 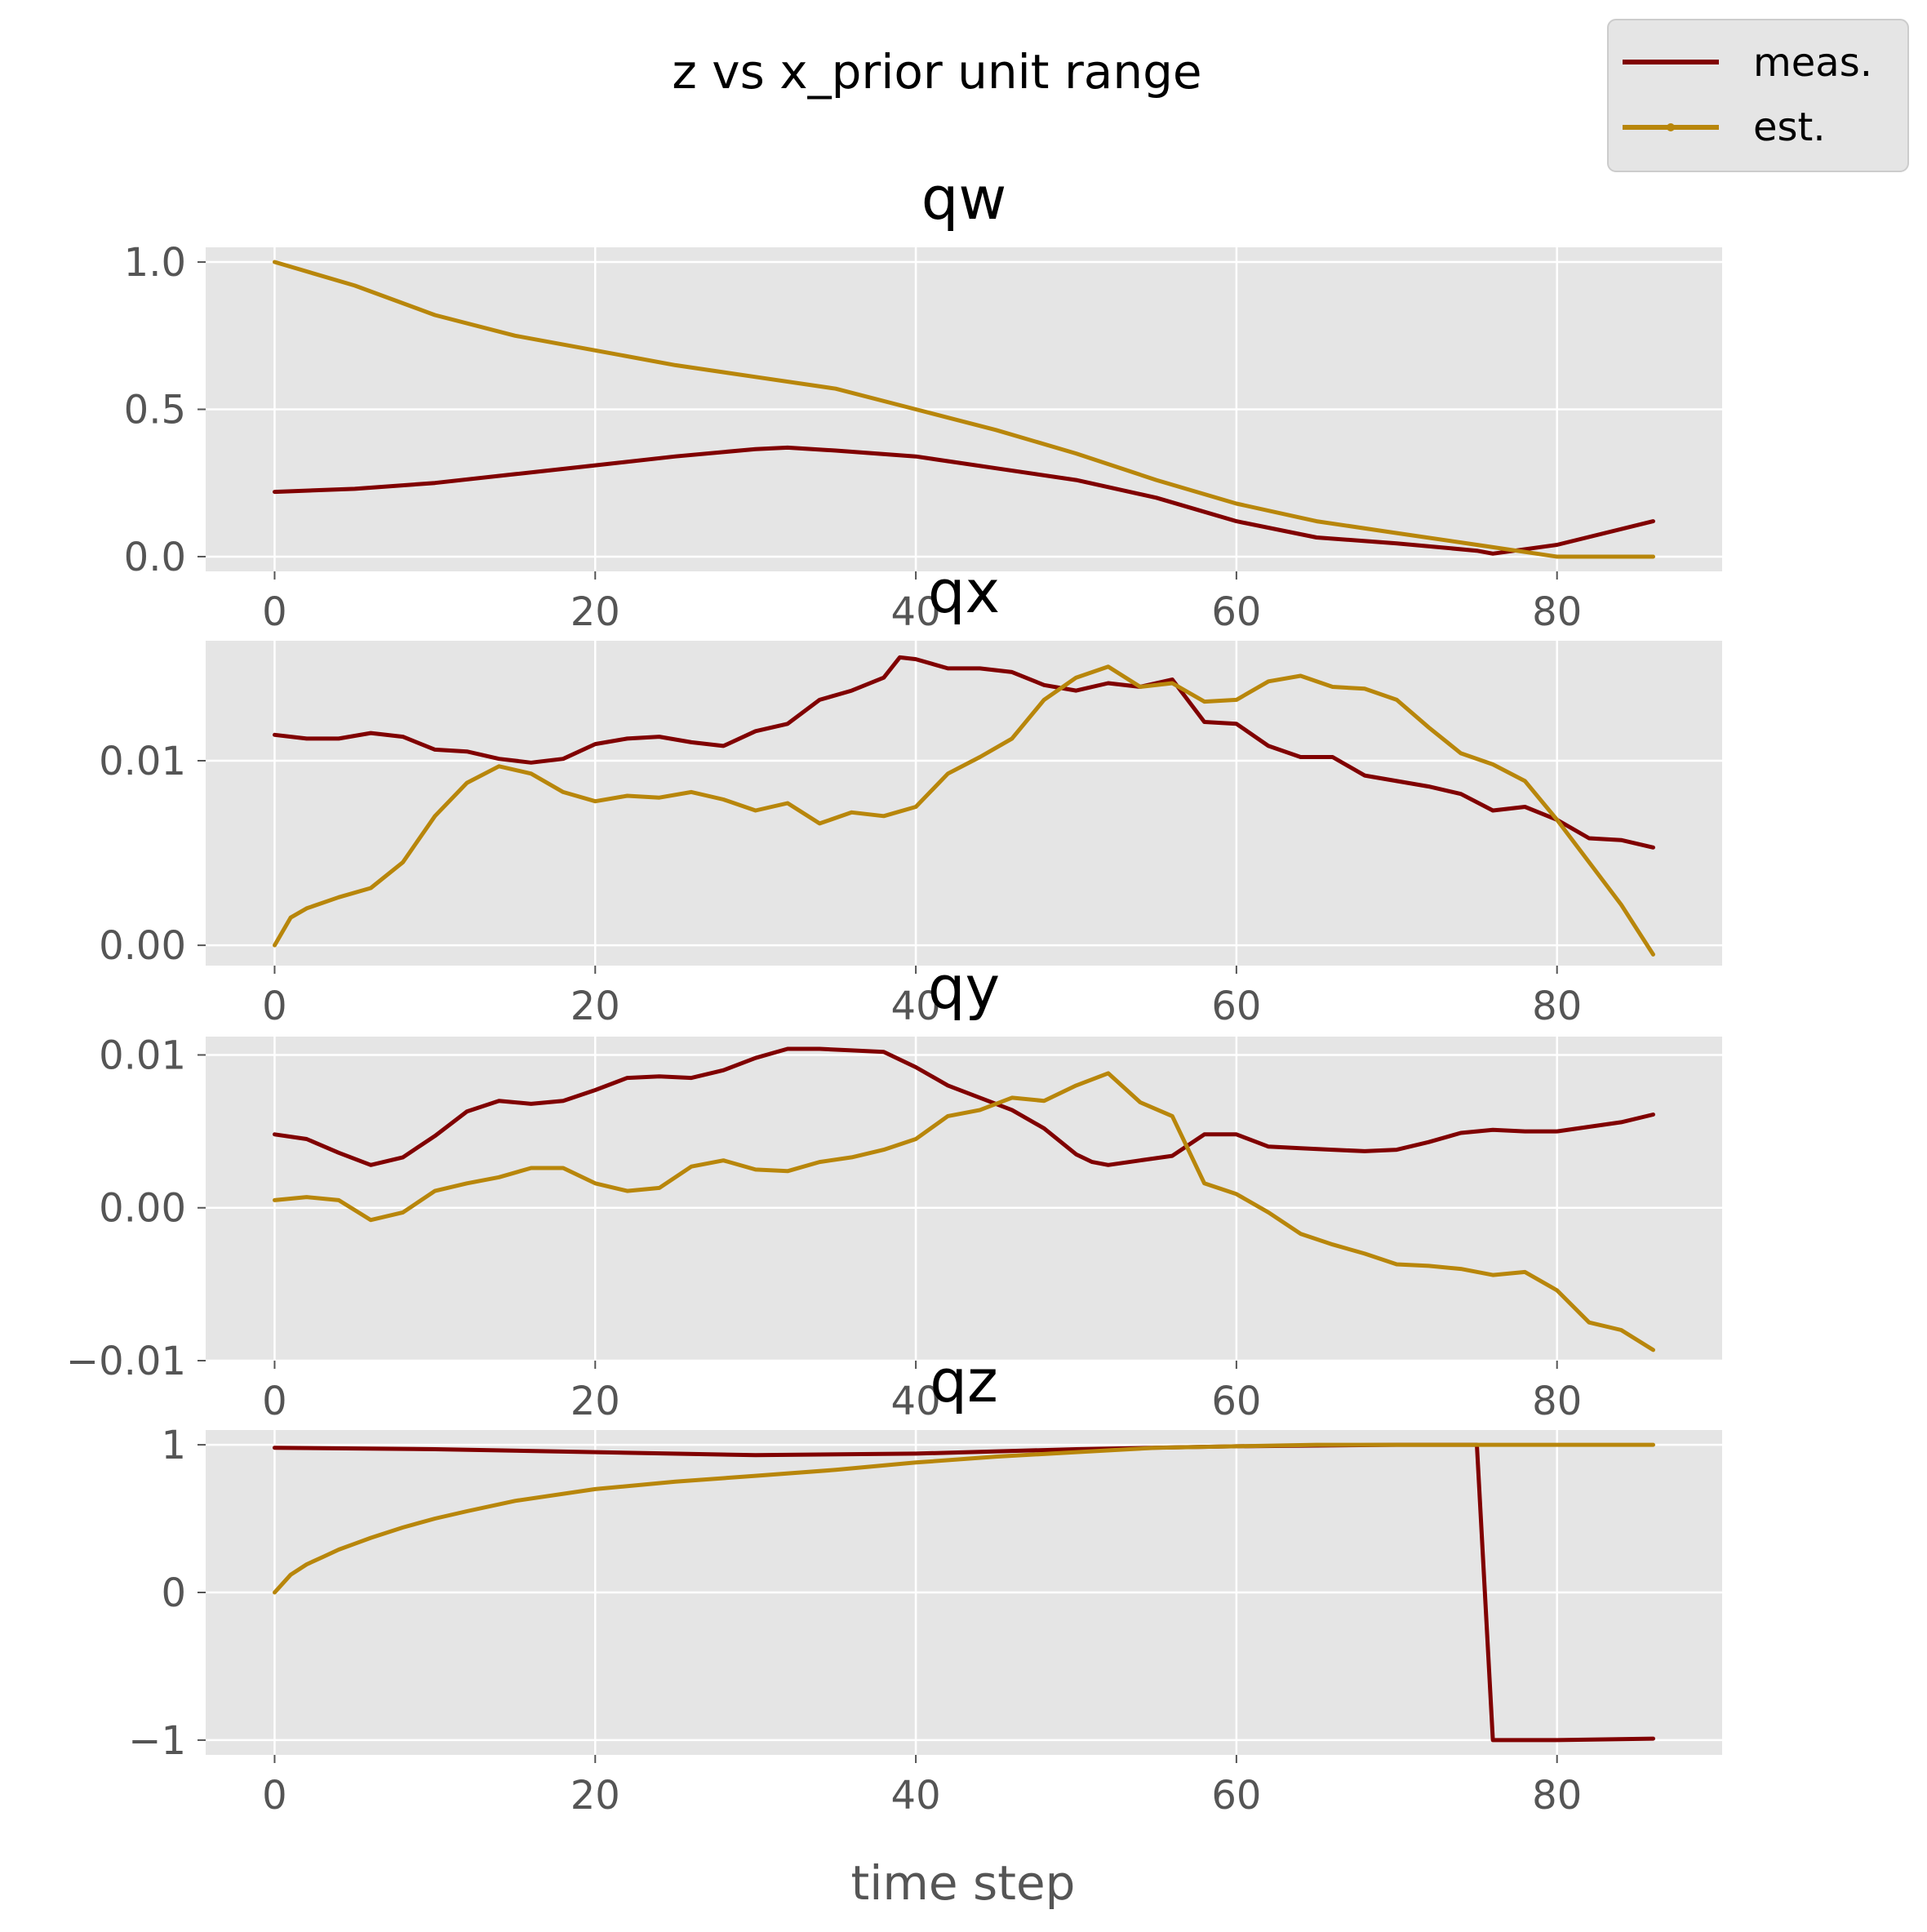 I want to click on figure-suptitle: z vs x_prior unit range, so click(x=936, y=72).